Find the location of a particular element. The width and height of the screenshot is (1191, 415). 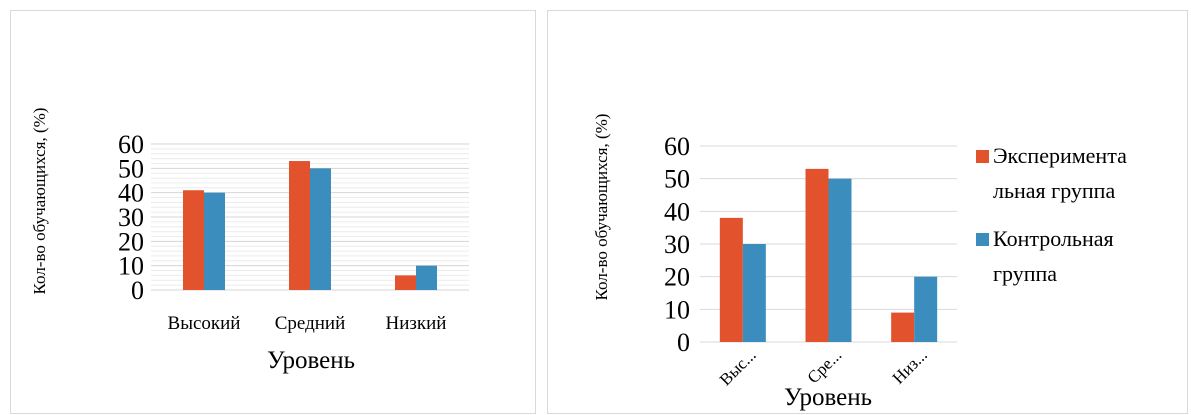

legend-label: льная группа is located at coordinates (1054, 190).